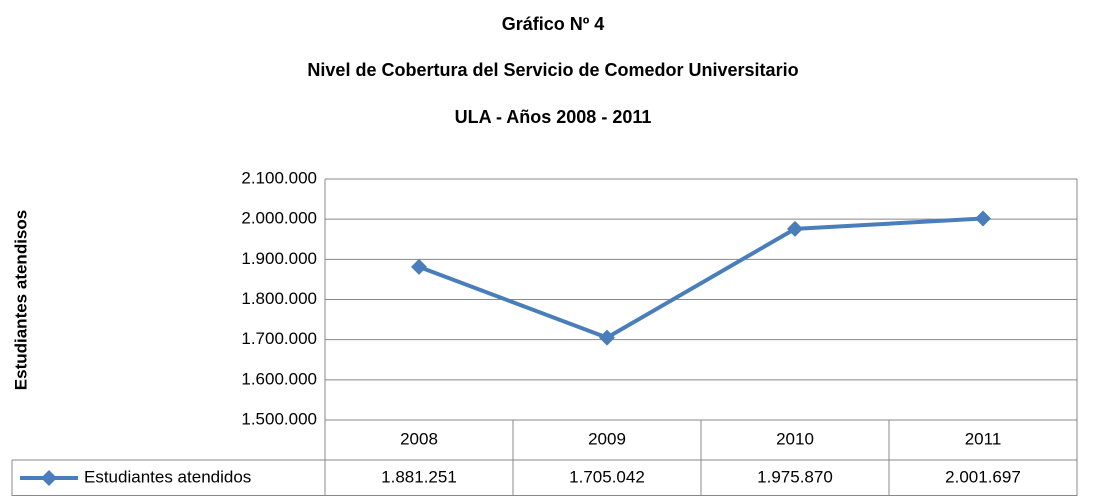  Describe the element at coordinates (795, 438) in the screenshot. I see `x-tick-label: 2010` at that location.